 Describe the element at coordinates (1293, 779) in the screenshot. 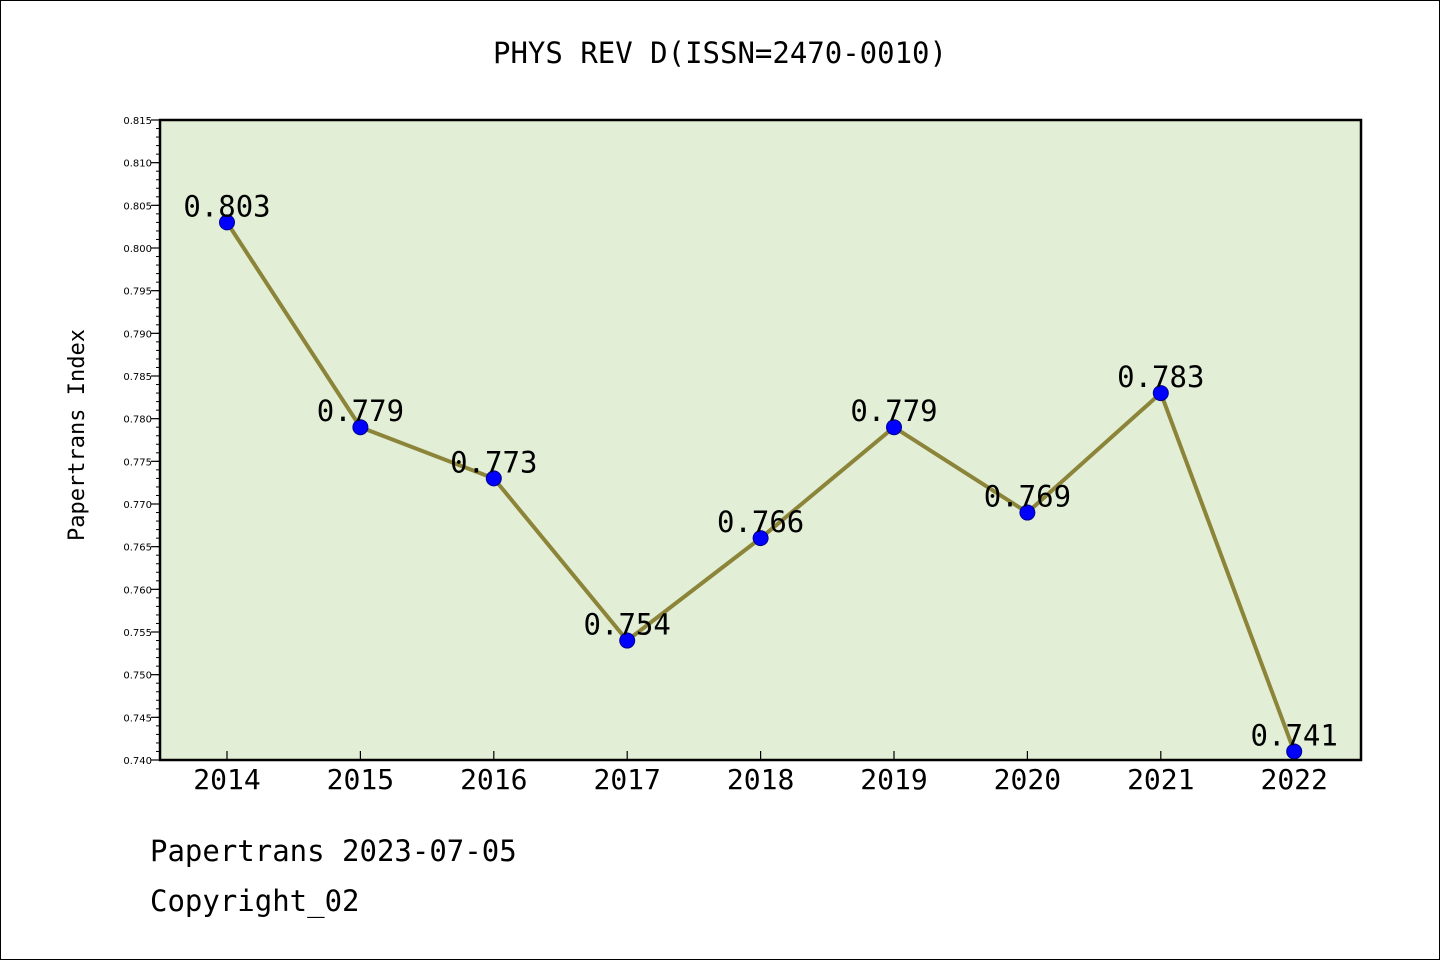

I see `x-tick-label: 2022` at that location.